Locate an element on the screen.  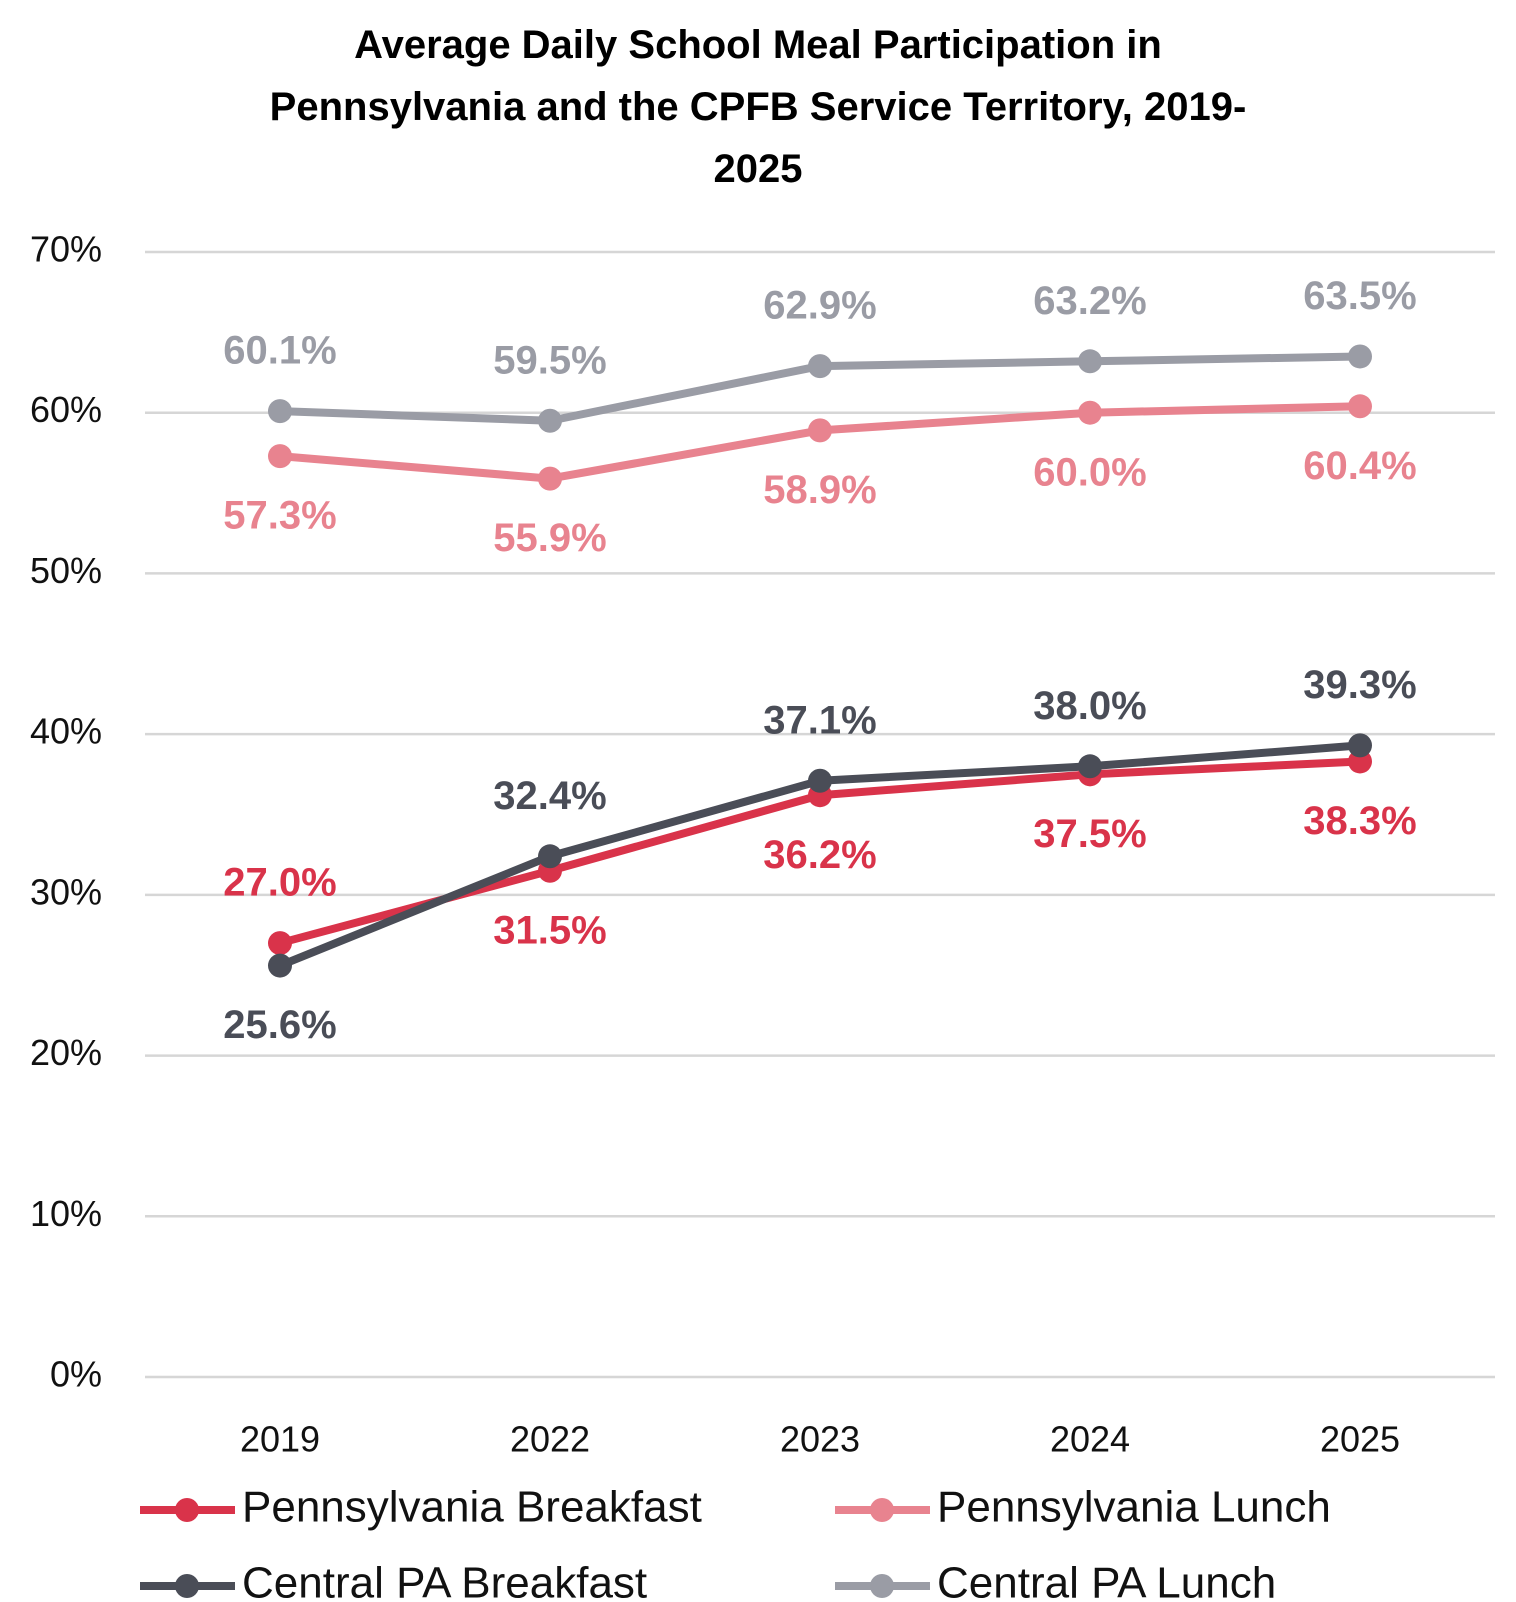
y-tick-label: 50% is located at coordinates (66, 570).